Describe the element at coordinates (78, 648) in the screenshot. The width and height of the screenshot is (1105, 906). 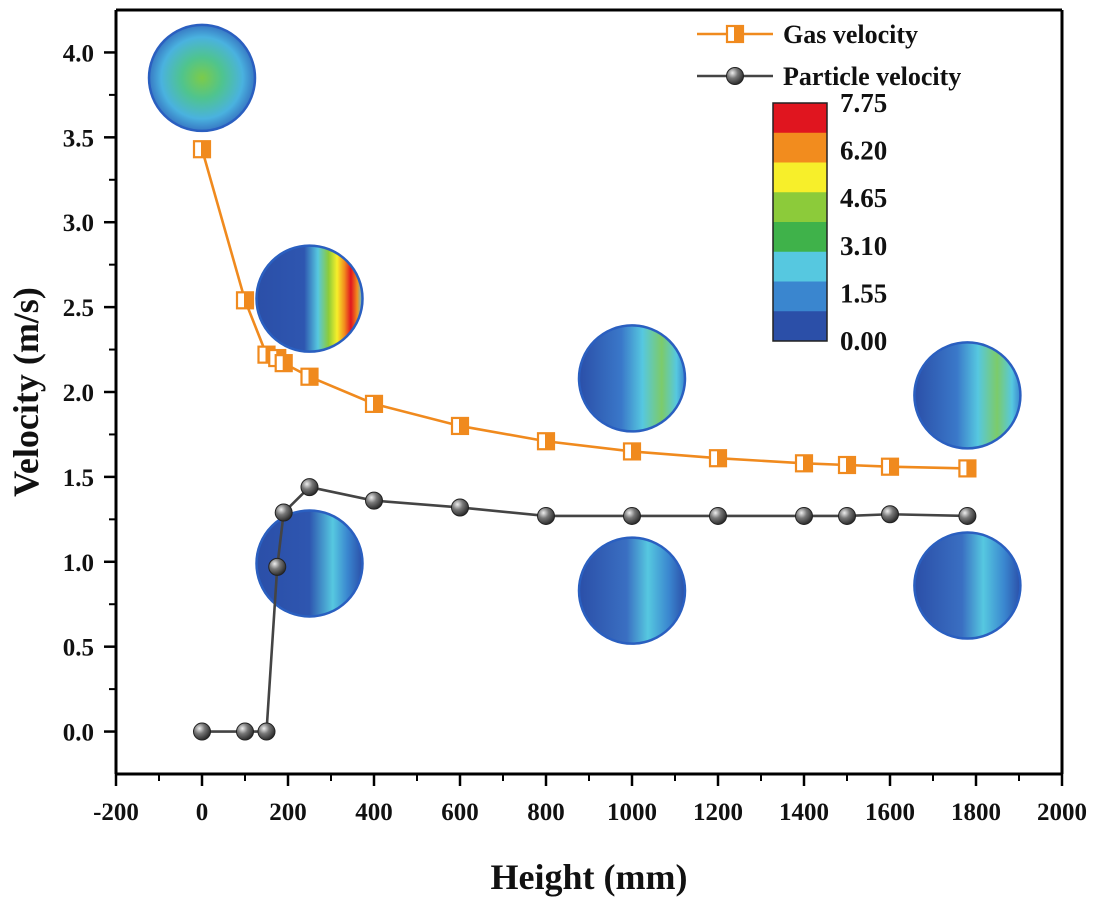
I see `y-tick-label: 0.5` at that location.